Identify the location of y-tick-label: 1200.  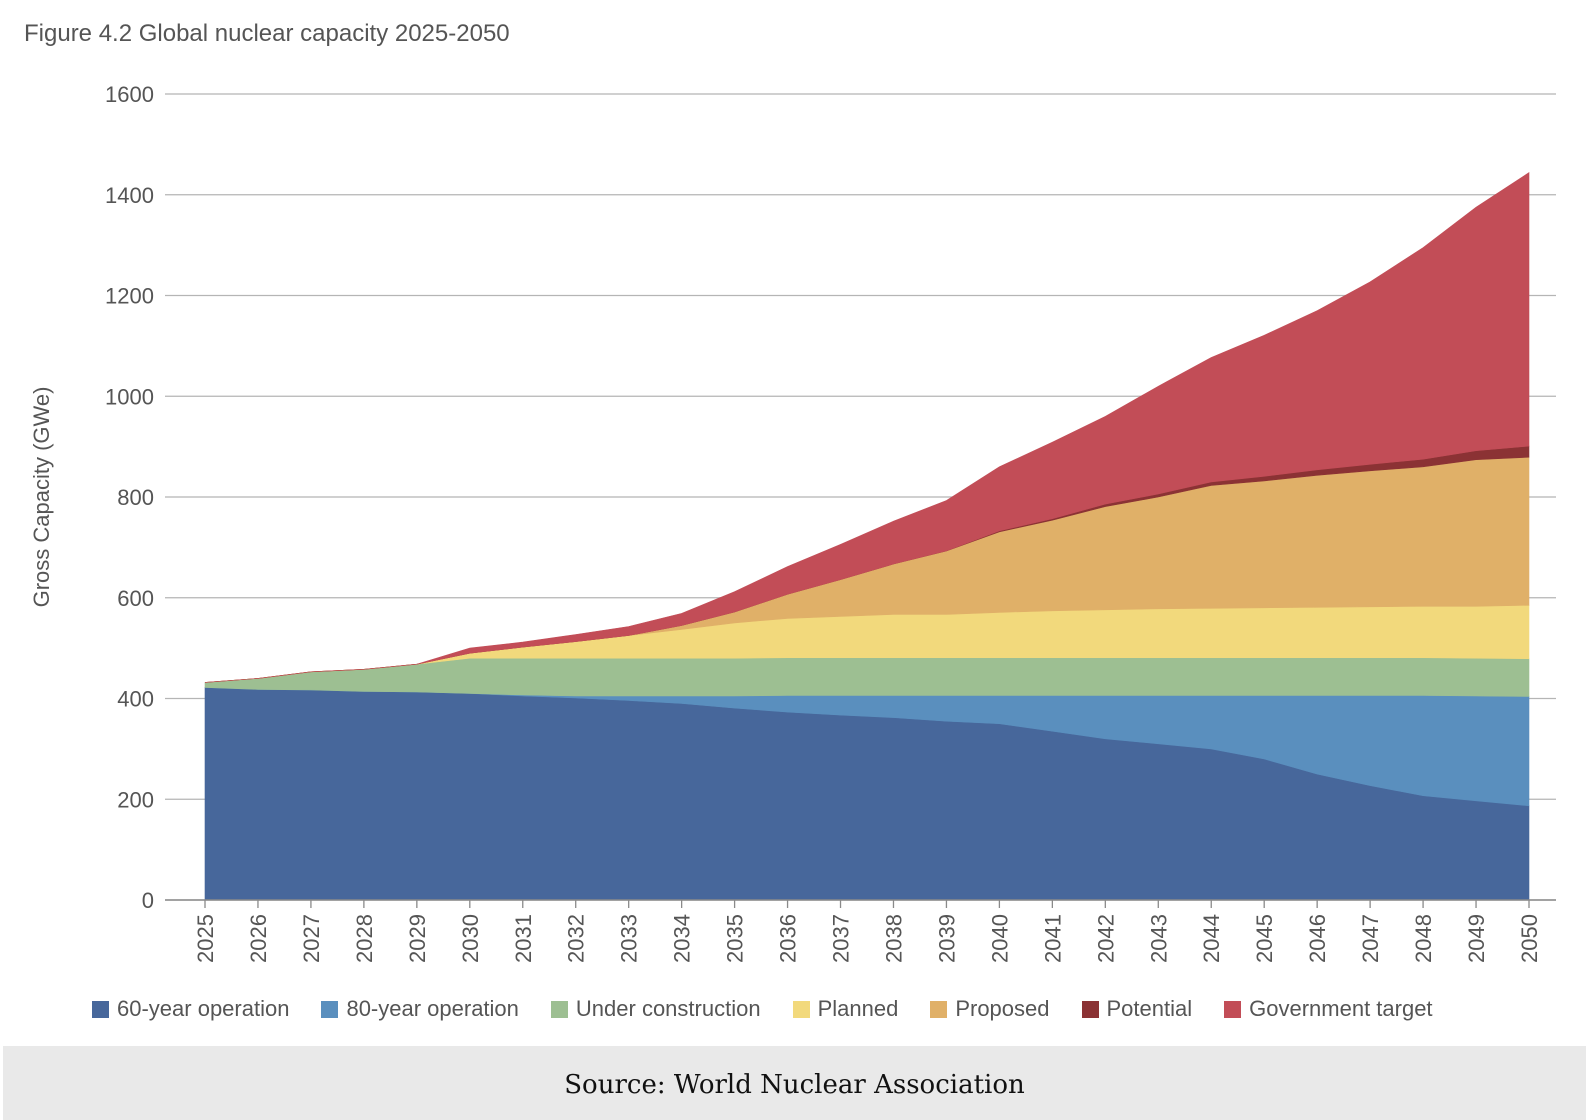
(129, 296).